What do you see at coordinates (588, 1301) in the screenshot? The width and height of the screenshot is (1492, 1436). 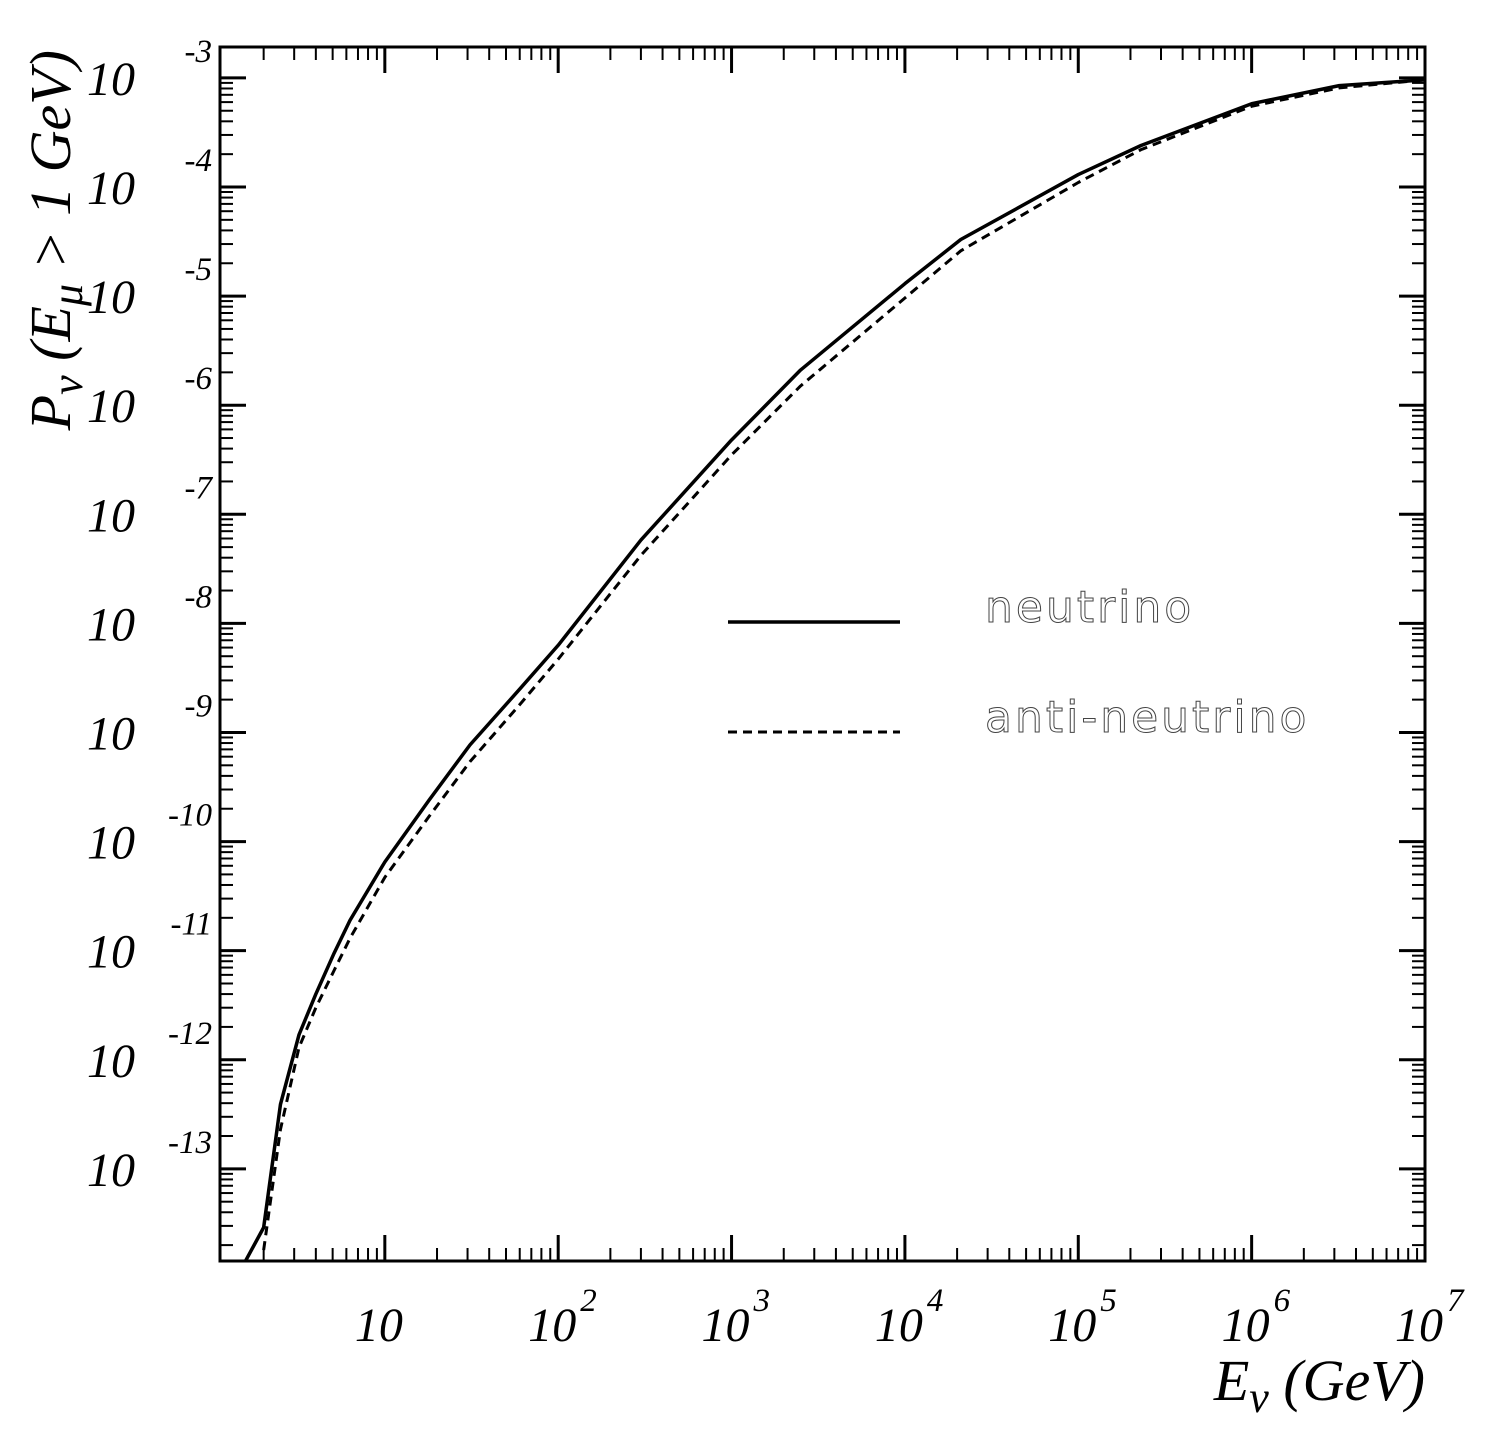 I see `x-tick-exponent: 2` at bounding box center [588, 1301].